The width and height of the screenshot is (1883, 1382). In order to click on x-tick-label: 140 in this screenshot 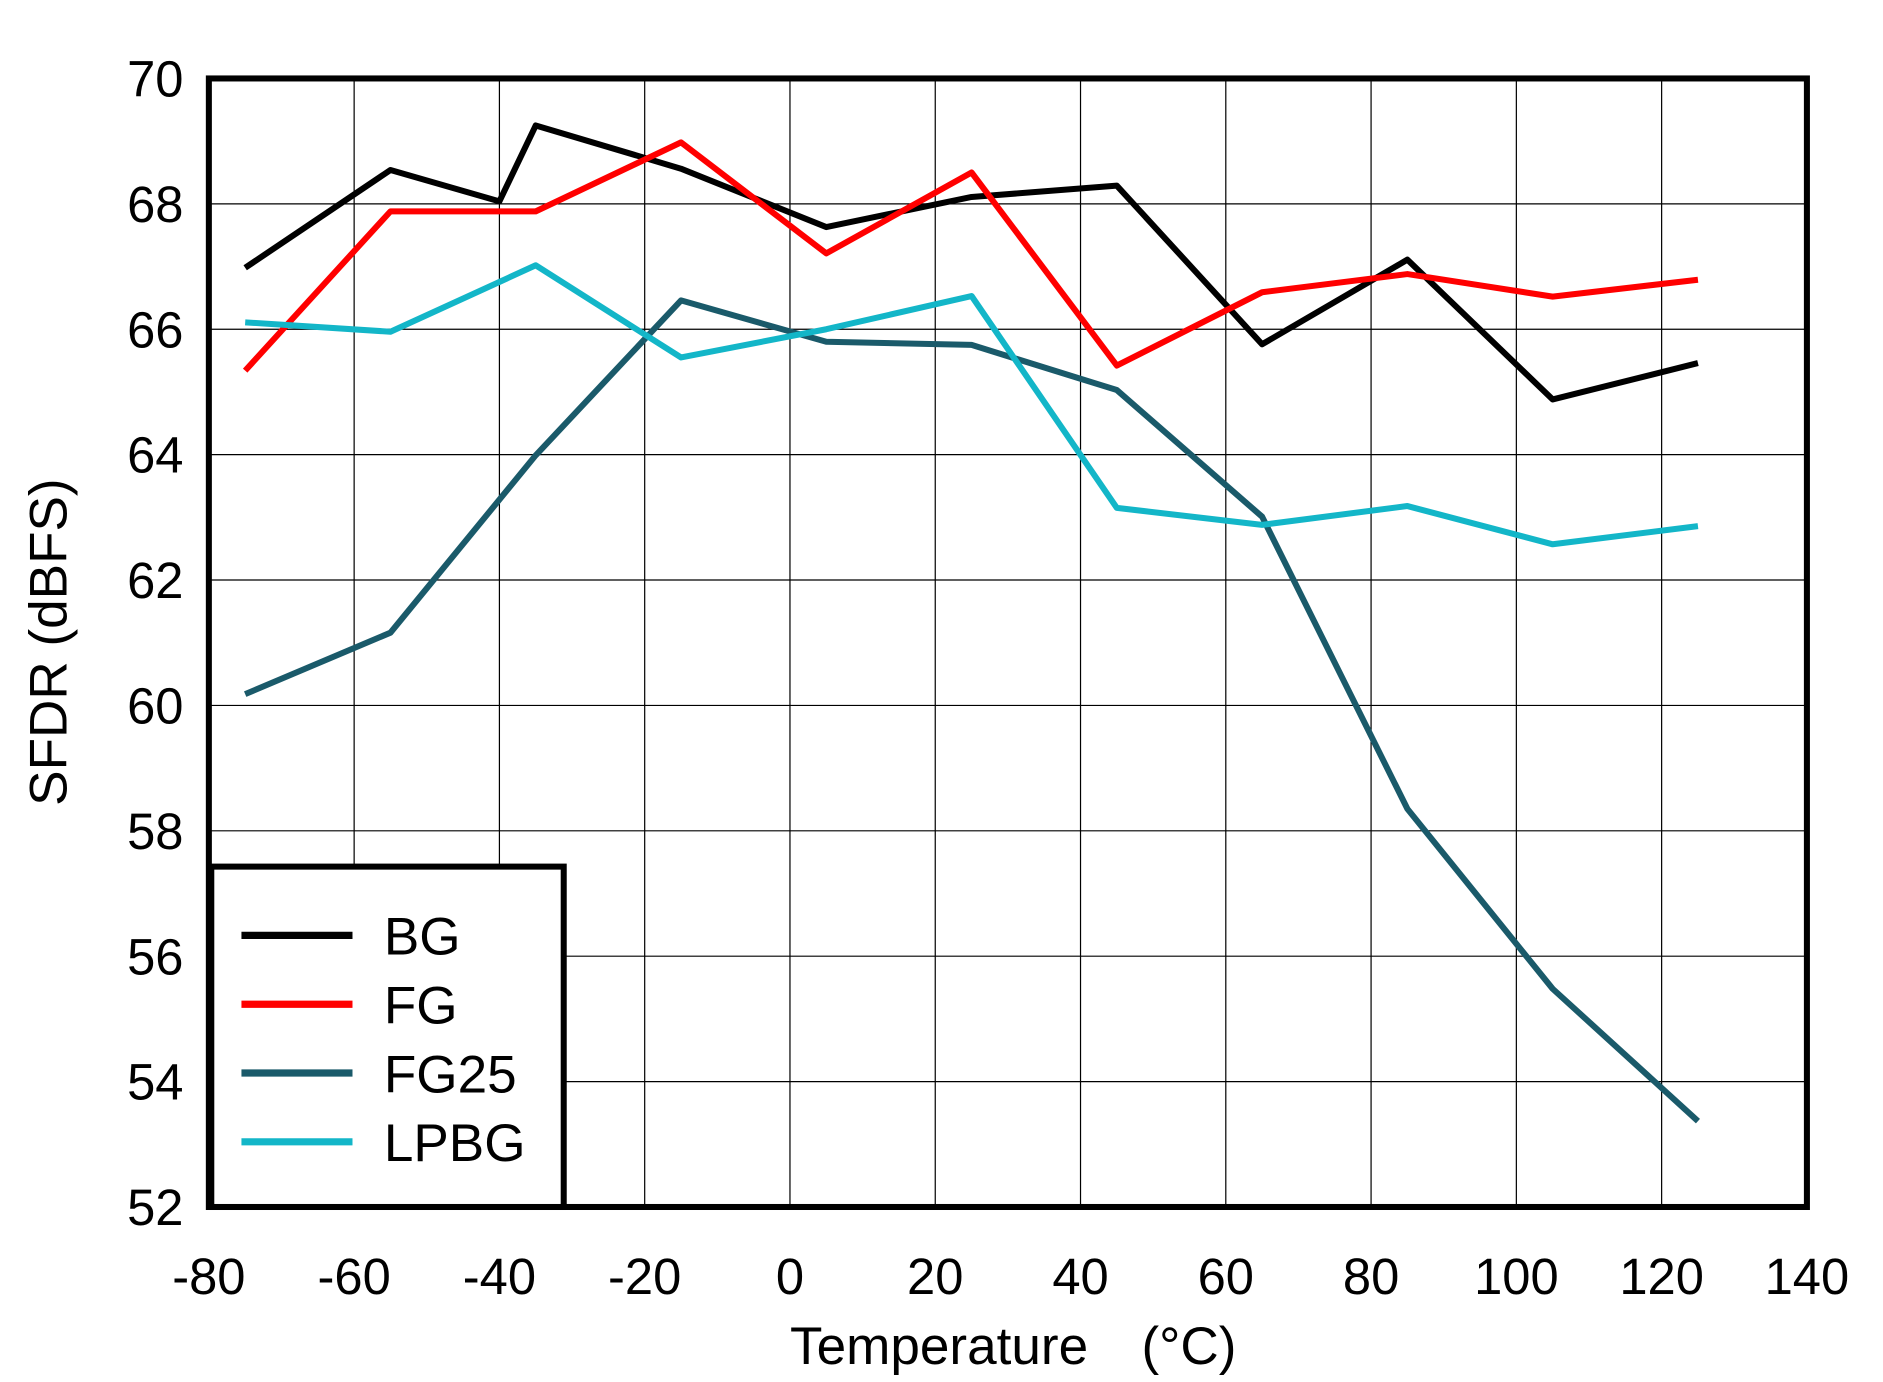, I will do `click(1807, 1276)`.